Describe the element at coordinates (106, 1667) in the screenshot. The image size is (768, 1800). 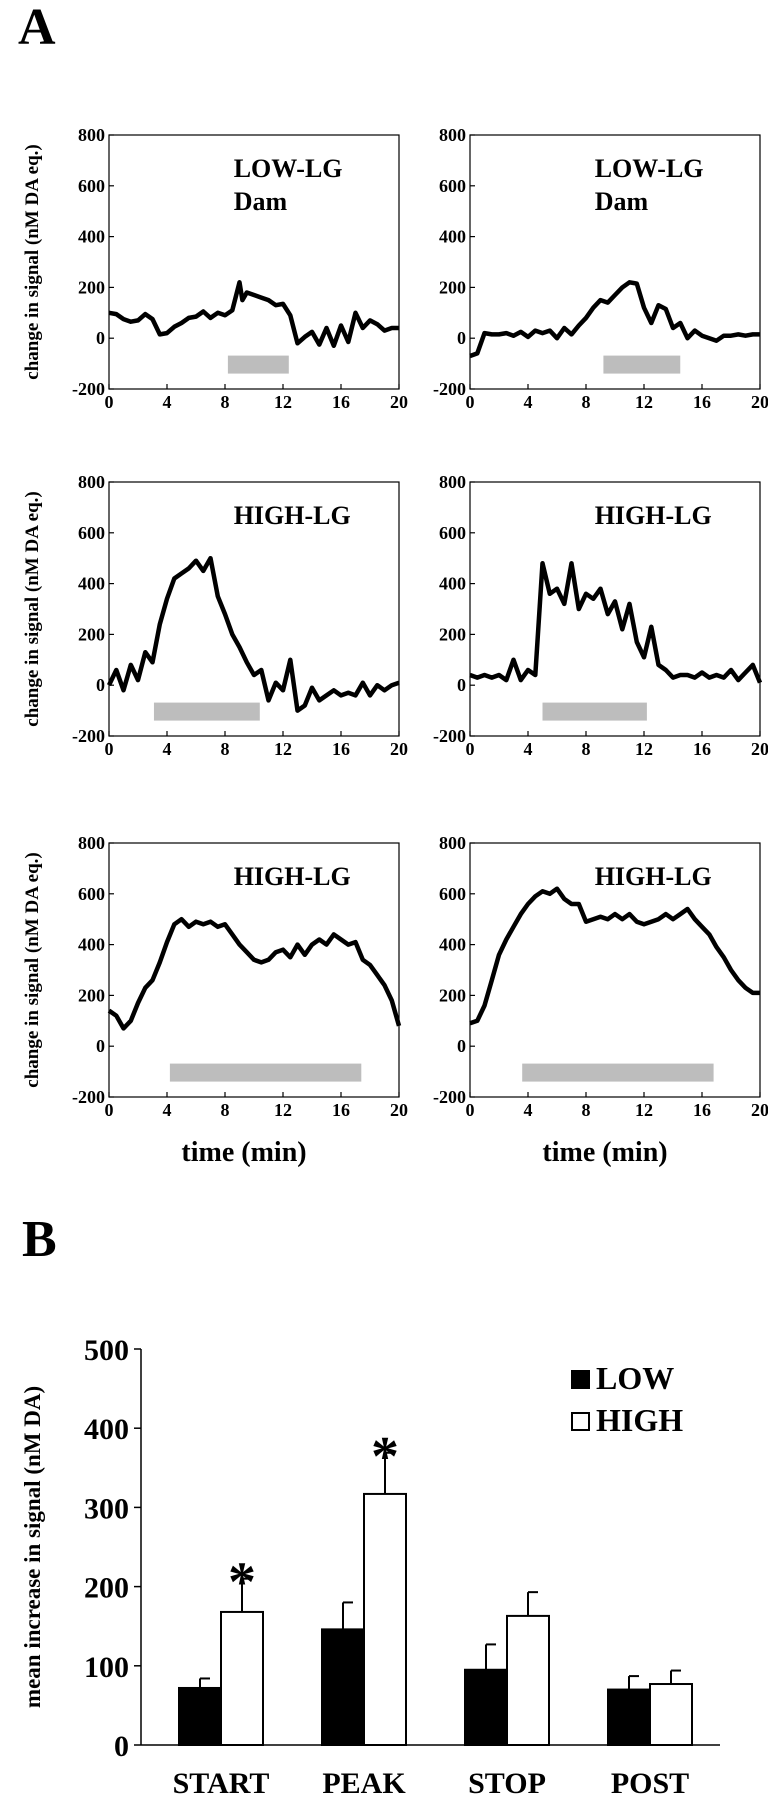
I see `bar-y-tick-label: 100` at that location.